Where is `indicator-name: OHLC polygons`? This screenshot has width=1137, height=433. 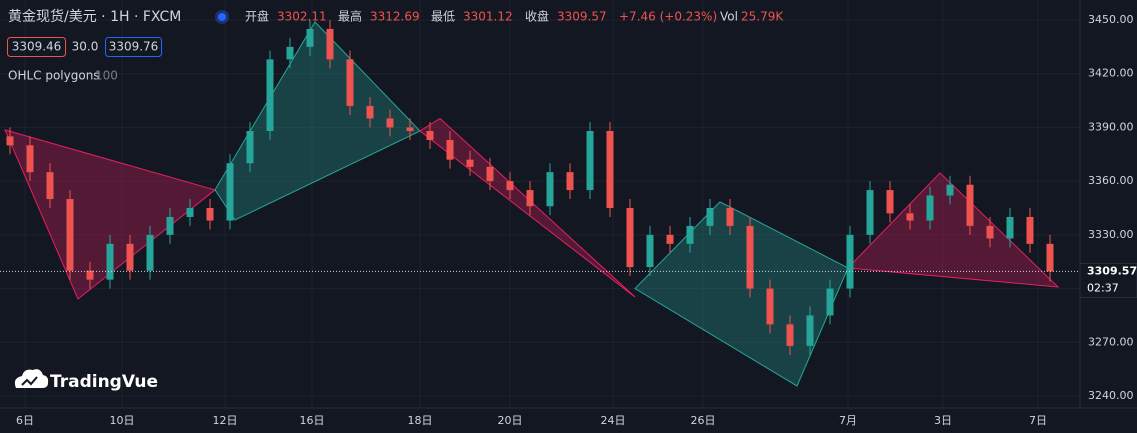
indicator-name: OHLC polygons is located at coordinates (54, 76).